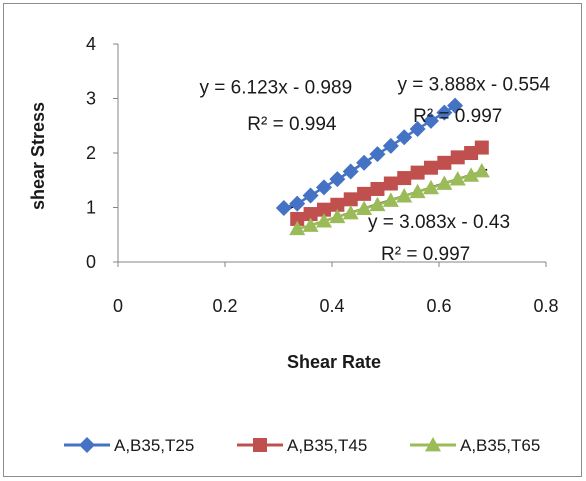  I want to click on legend-label: A,B35,T65, so click(500, 445).